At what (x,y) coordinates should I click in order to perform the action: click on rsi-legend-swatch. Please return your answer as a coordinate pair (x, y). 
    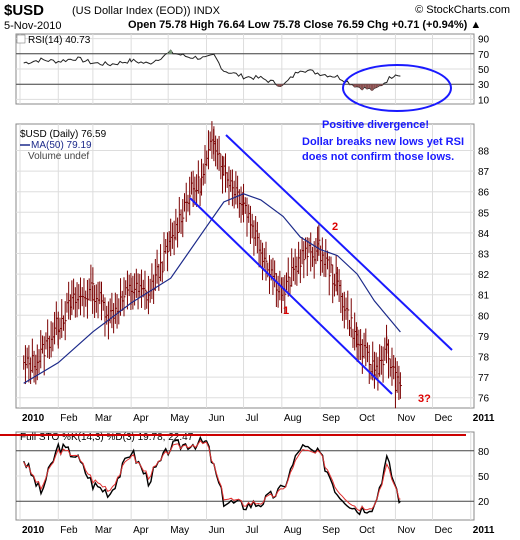
    Looking at the image, I should click on (21, 39).